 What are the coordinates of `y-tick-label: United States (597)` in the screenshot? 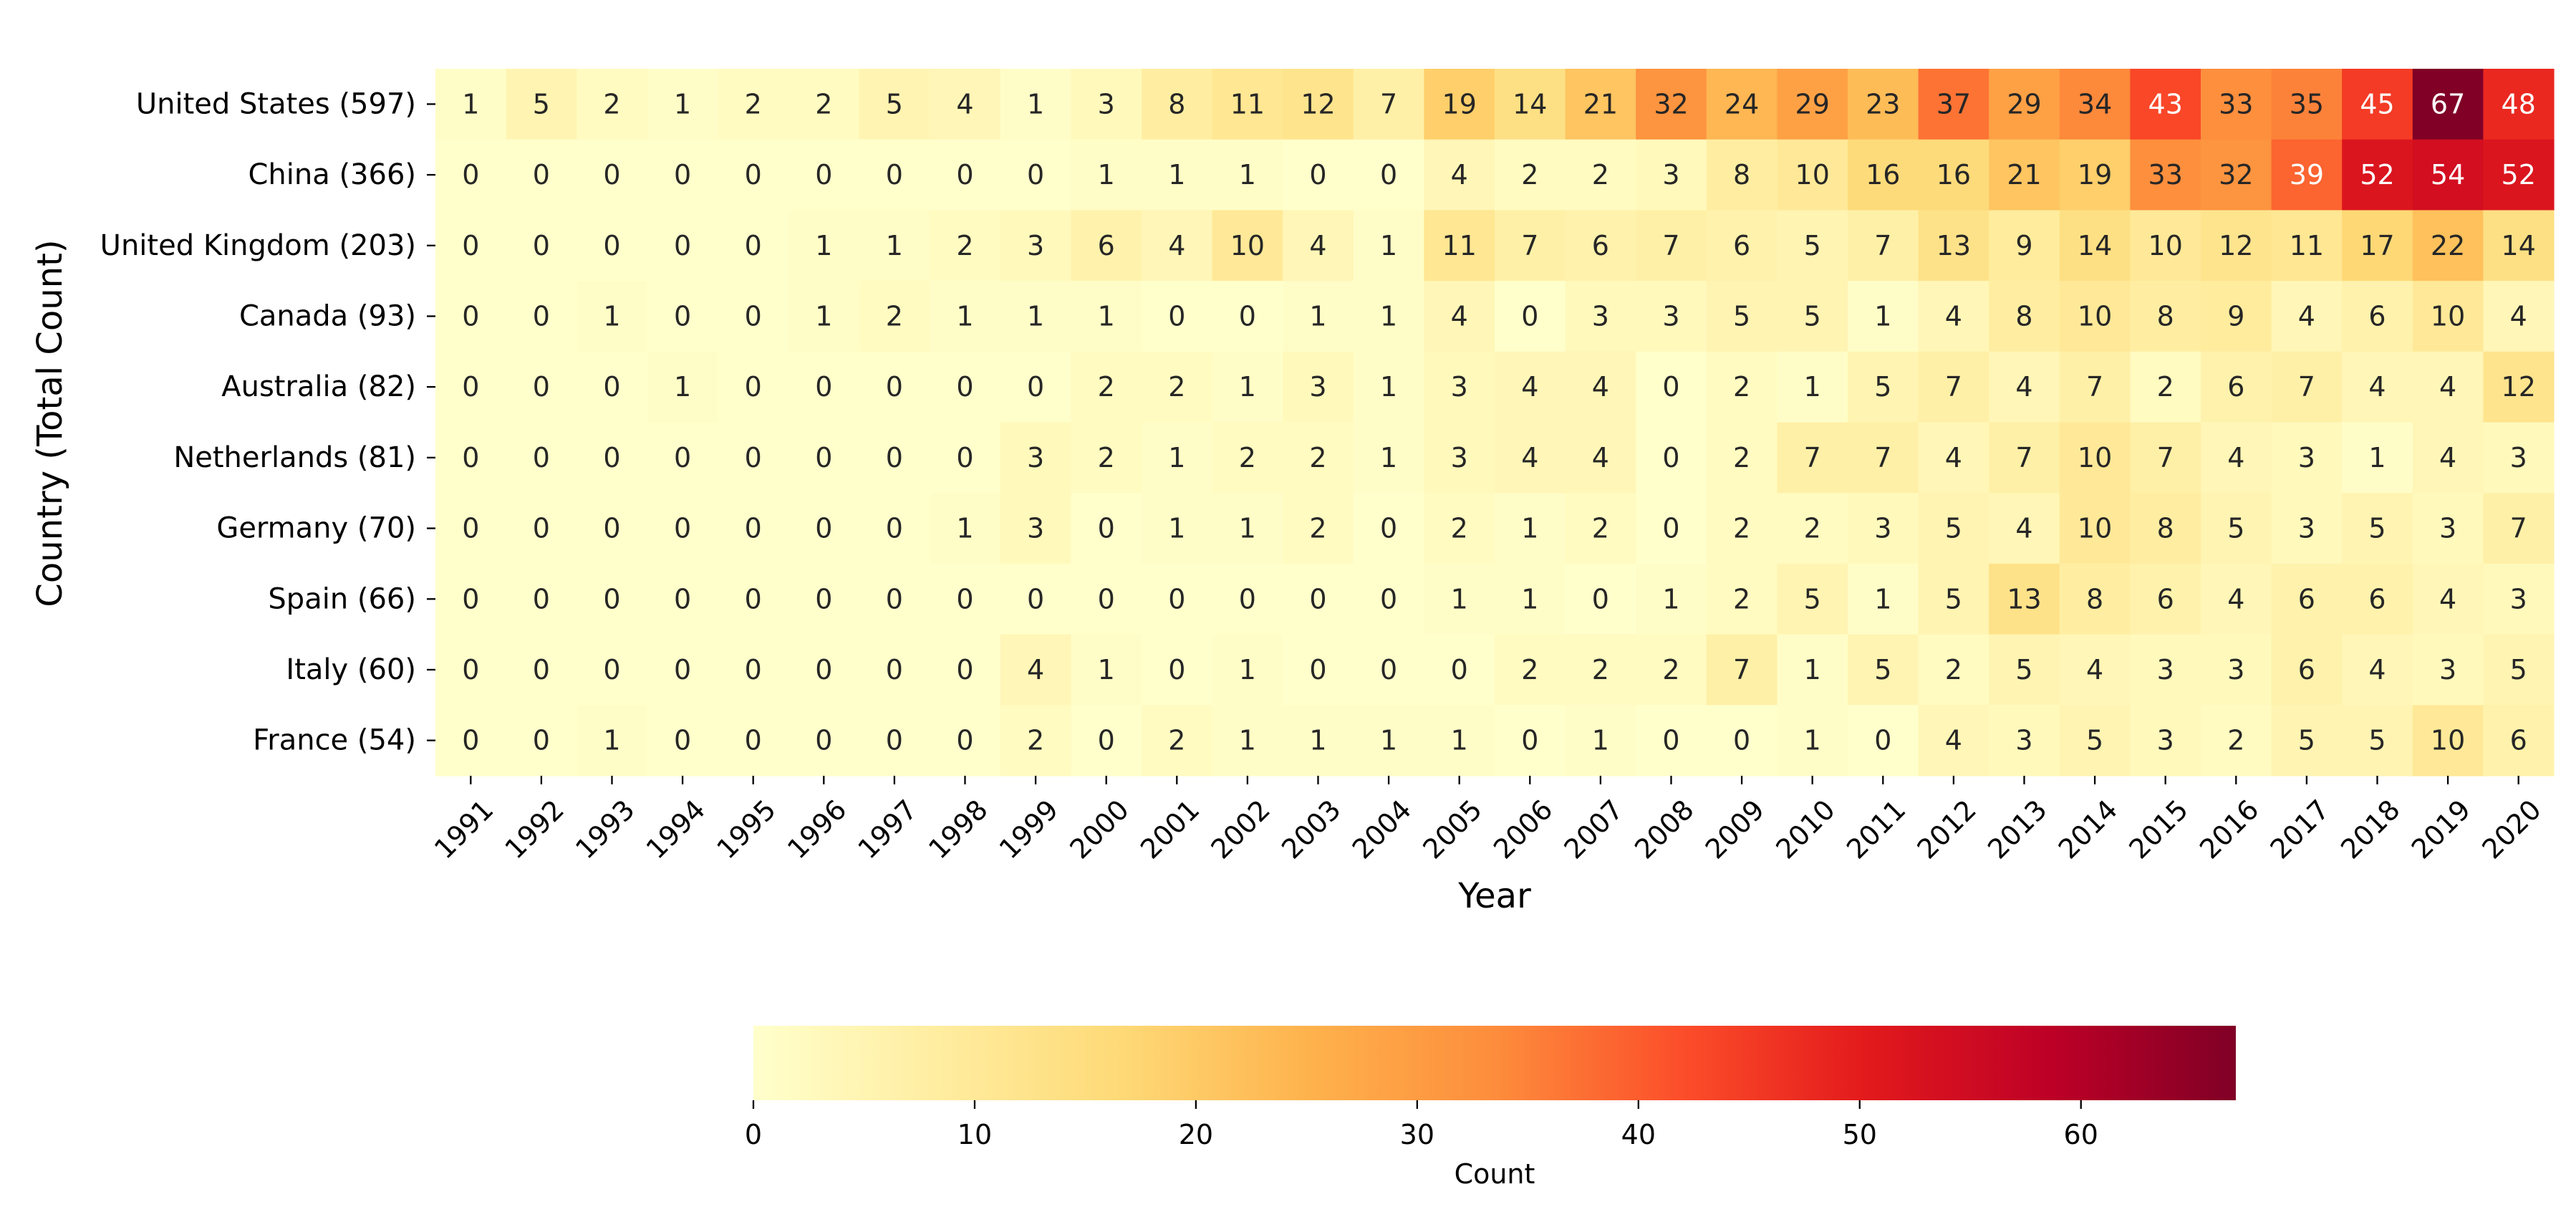 It's located at (276, 103).